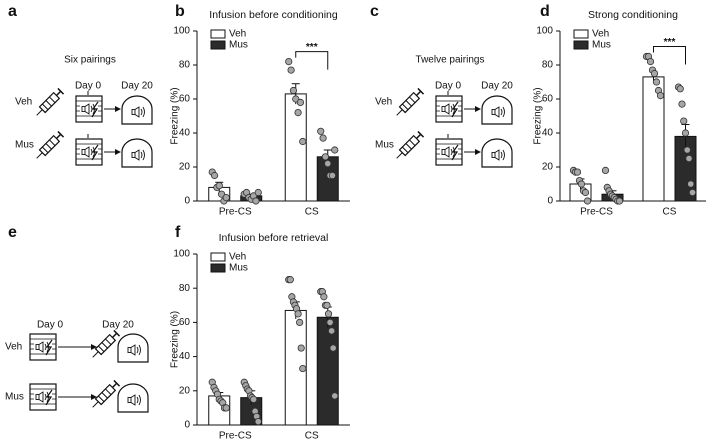 This screenshot has height=439, width=709. Describe the element at coordinates (327, 371) in the screenshot. I see `bar` at that location.